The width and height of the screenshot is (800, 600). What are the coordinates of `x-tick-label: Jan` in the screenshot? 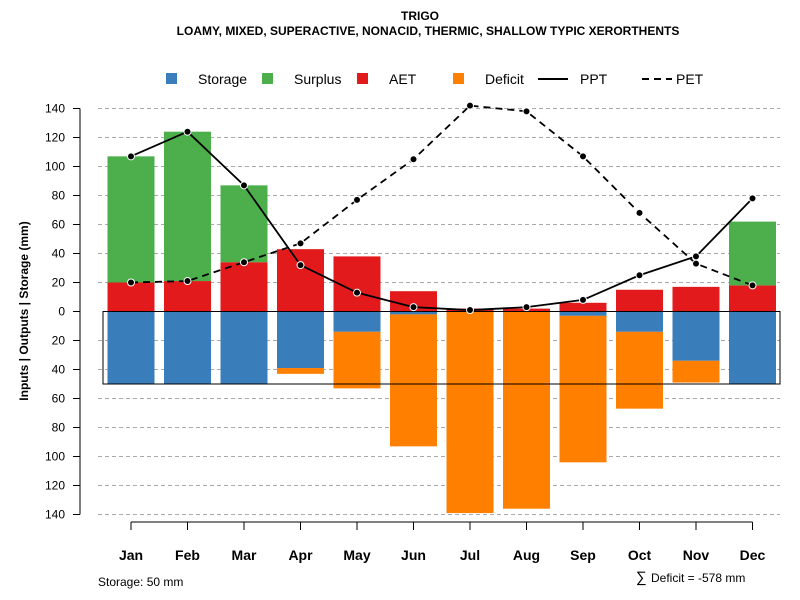 It's located at (131, 555).